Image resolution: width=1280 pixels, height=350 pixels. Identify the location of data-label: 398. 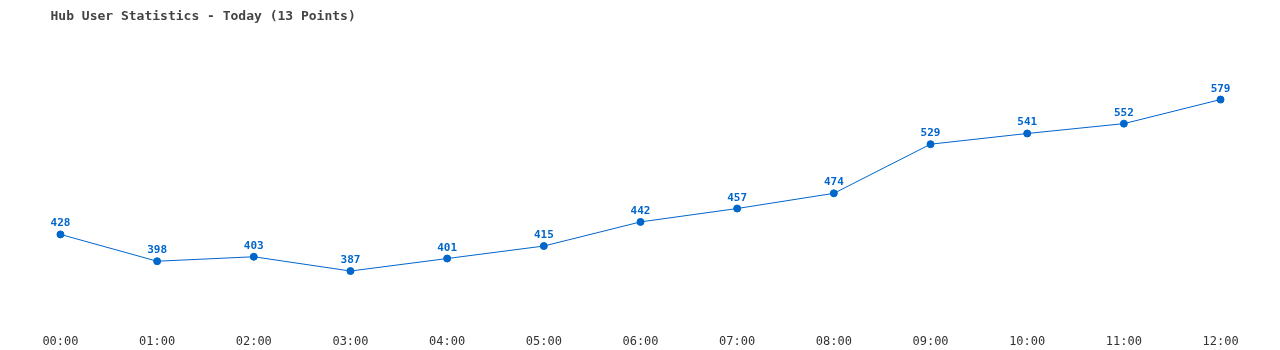
(157, 250).